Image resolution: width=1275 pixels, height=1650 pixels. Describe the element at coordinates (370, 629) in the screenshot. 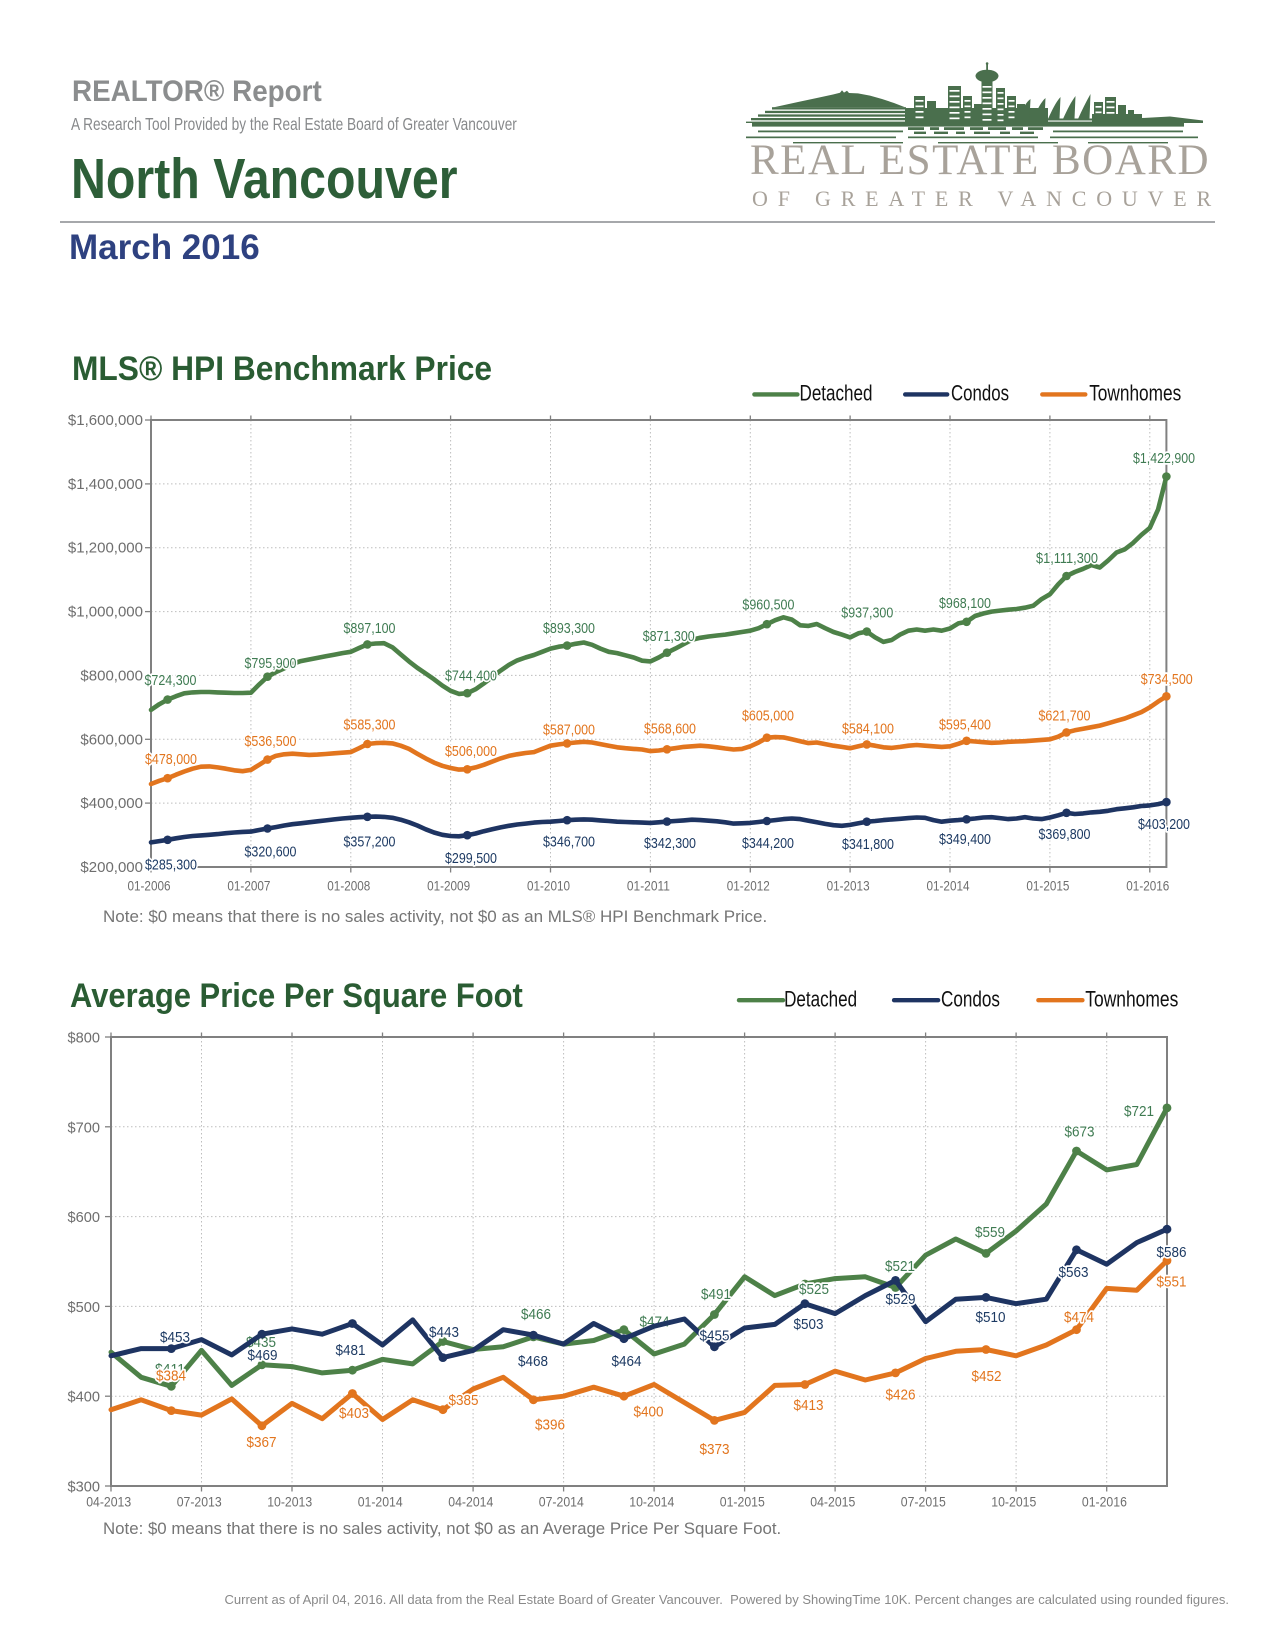

I see `svg-text: $897,100` at that location.